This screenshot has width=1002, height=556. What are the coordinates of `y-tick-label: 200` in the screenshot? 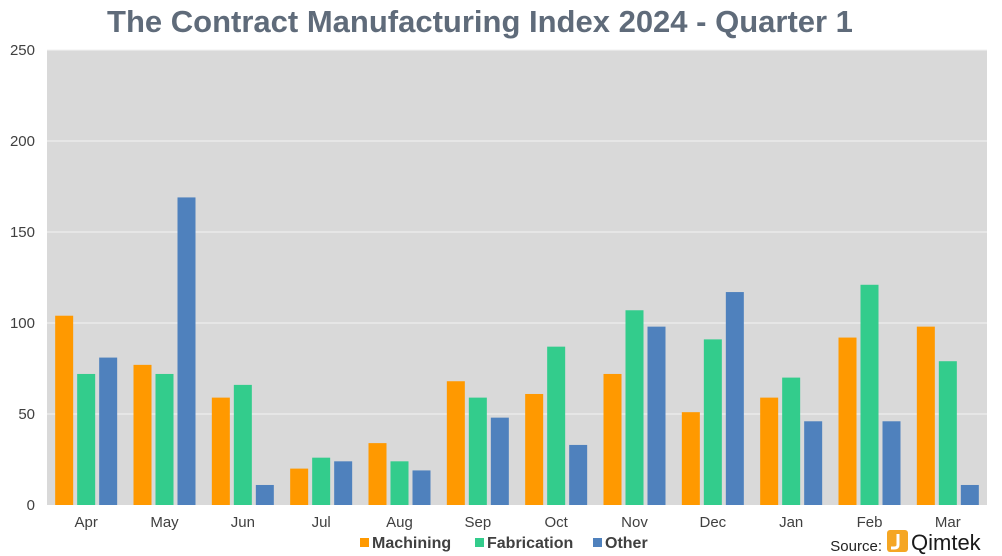 It's located at (22, 141).